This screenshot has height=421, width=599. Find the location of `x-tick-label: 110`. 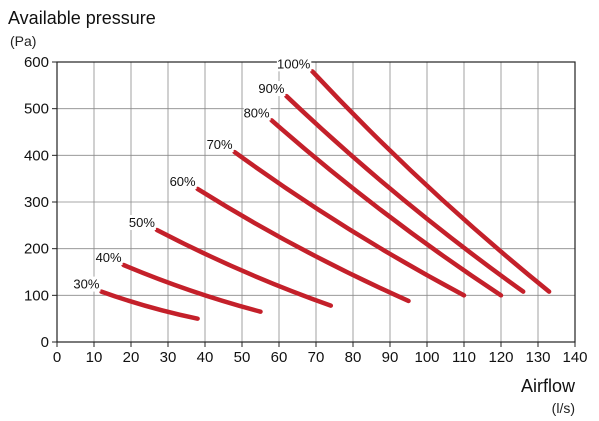

x-tick-label: 110 is located at coordinates (464, 357).